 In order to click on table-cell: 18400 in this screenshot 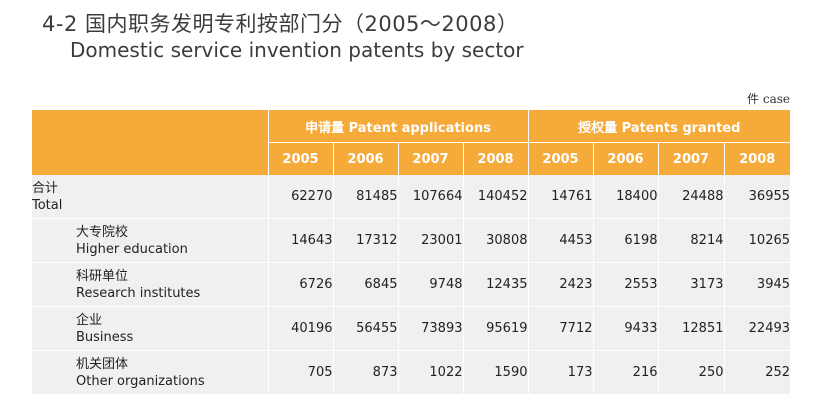, I will do `click(625, 197)`.